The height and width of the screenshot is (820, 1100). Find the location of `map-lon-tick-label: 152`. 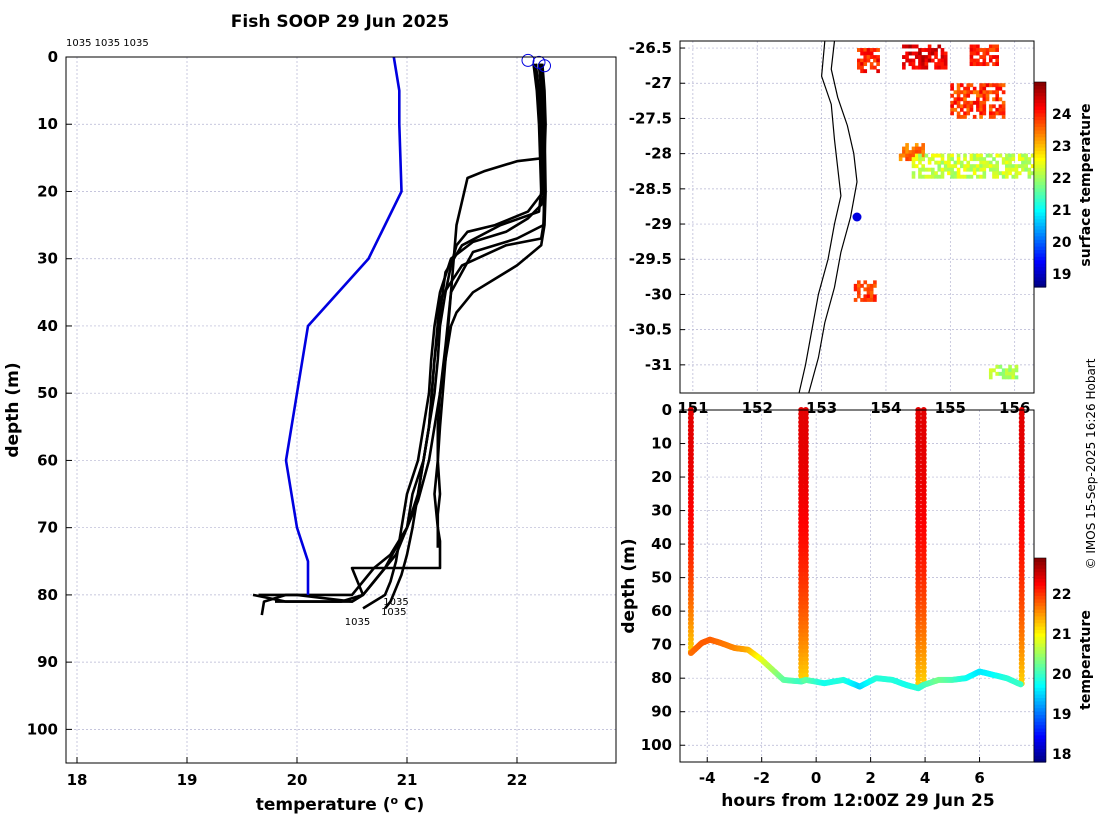

map-lon-tick-label: 152 is located at coordinates (757, 408).